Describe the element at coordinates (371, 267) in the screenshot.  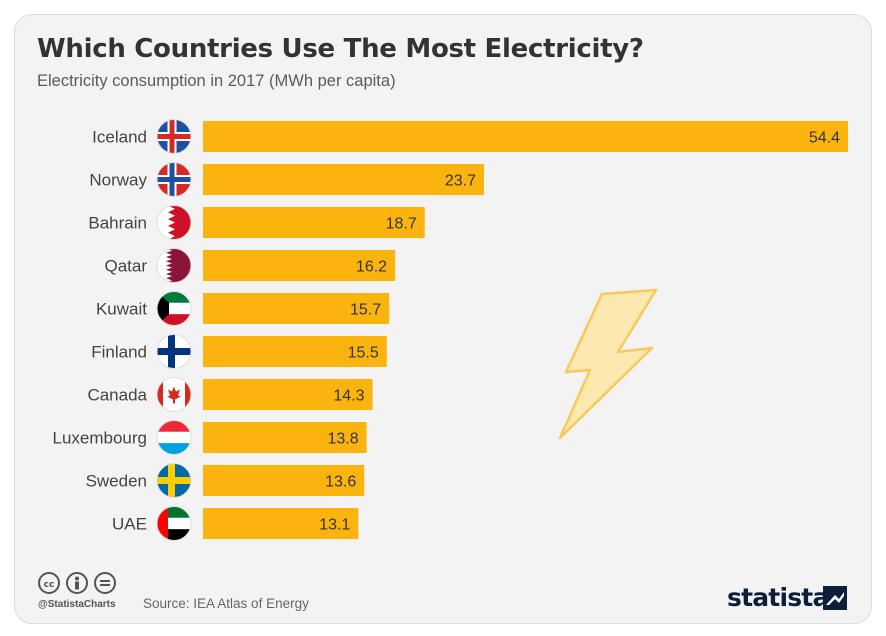
I see `value-label-qatar: 16.2` at that location.